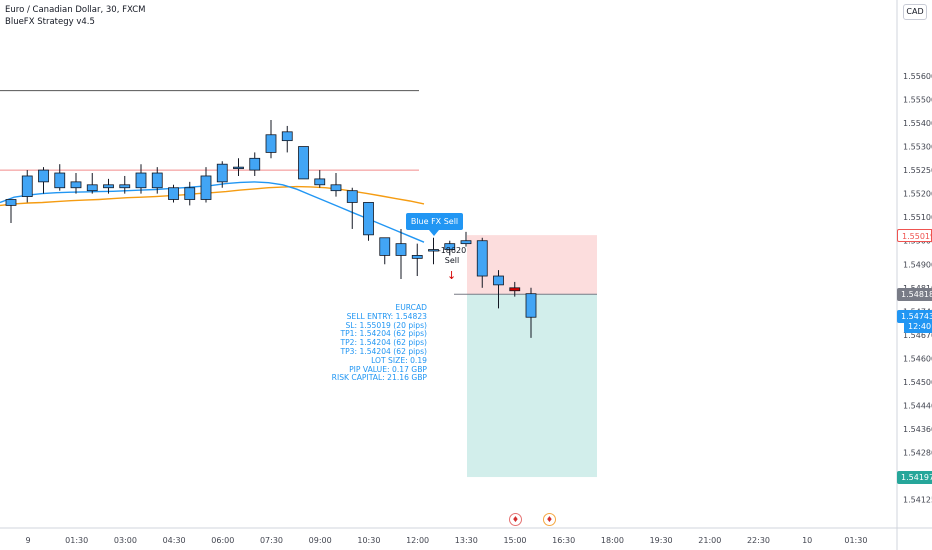 This screenshot has height=550, width=932. Describe the element at coordinates (917, 406) in the screenshot. I see `price-tick-label: 1.54440` at that location.